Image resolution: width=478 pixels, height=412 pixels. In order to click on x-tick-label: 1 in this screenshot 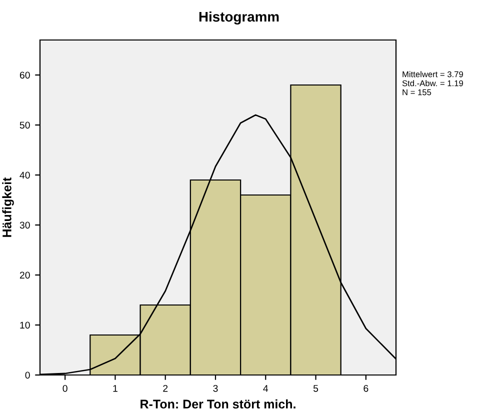, I will do `click(115, 388)`.